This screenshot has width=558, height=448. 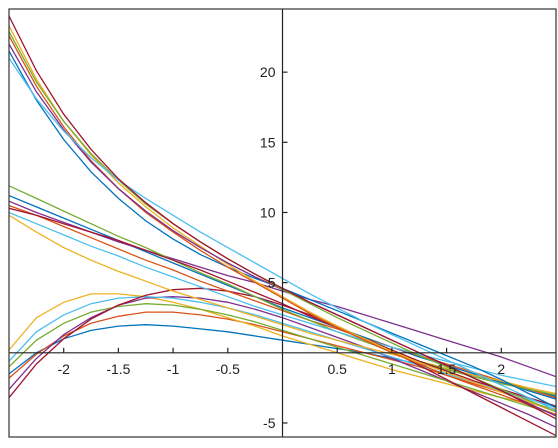 I want to click on y-tick-label: 20, so click(x=268, y=72).